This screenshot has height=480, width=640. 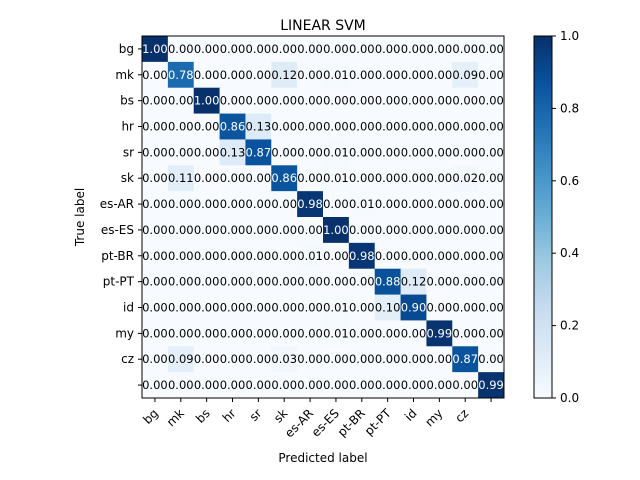 I want to click on cell-value-label: 1.00, so click(x=207, y=101).